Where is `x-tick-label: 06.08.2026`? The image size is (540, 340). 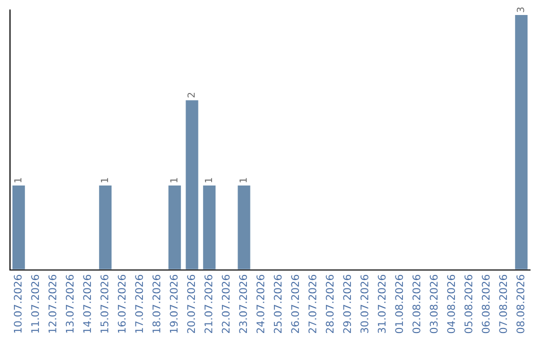 x-tick-label: 06.08.2026 is located at coordinates (486, 304).